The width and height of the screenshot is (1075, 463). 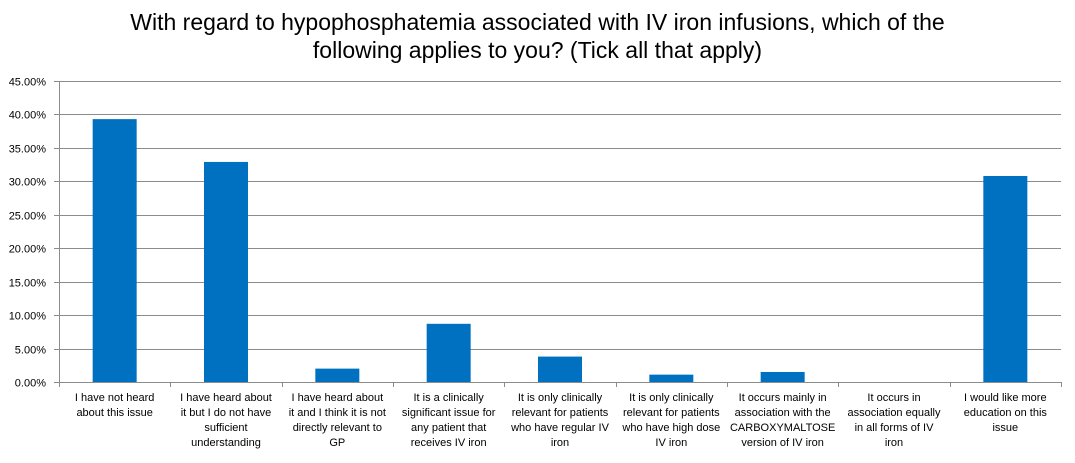 I want to click on y-tick-label: 25.00%, so click(x=28, y=217).